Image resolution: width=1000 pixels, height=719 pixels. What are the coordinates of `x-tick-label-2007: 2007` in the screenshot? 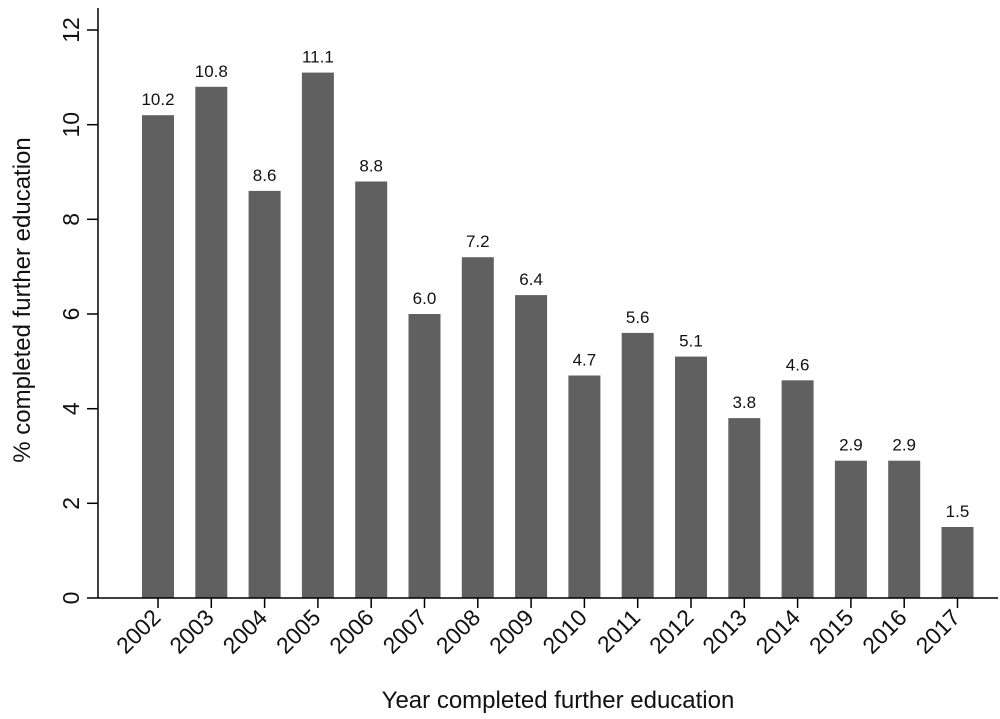 It's located at (404, 631).